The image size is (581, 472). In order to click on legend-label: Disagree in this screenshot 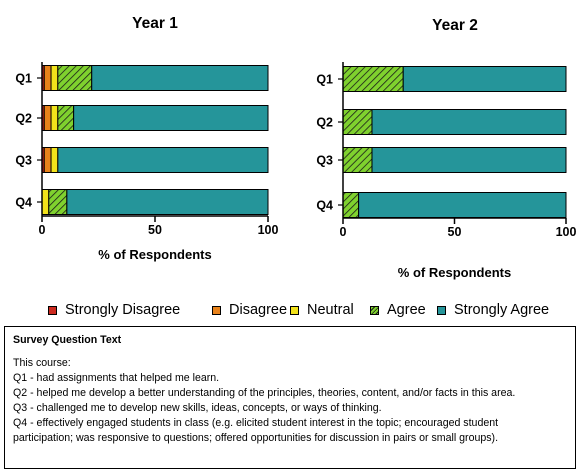, I will do `click(258, 310)`.